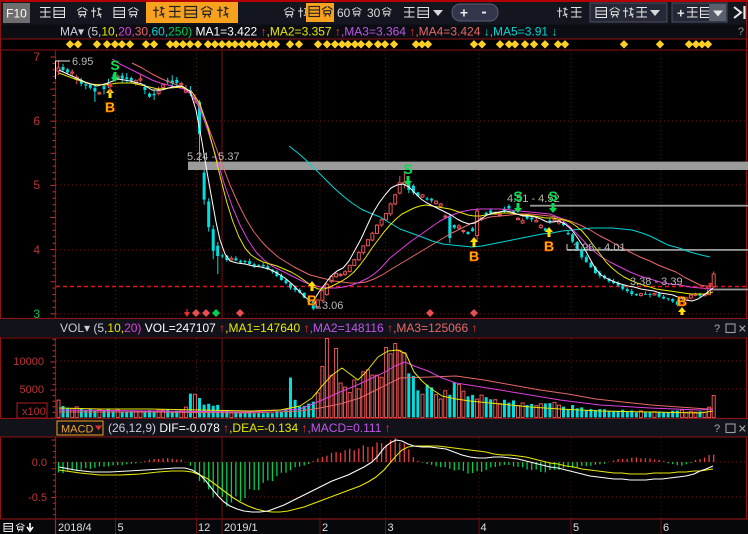  Describe the element at coordinates (213, 157) in the screenshot. I see `svg-text: 5.24 - 5.37` at that location.